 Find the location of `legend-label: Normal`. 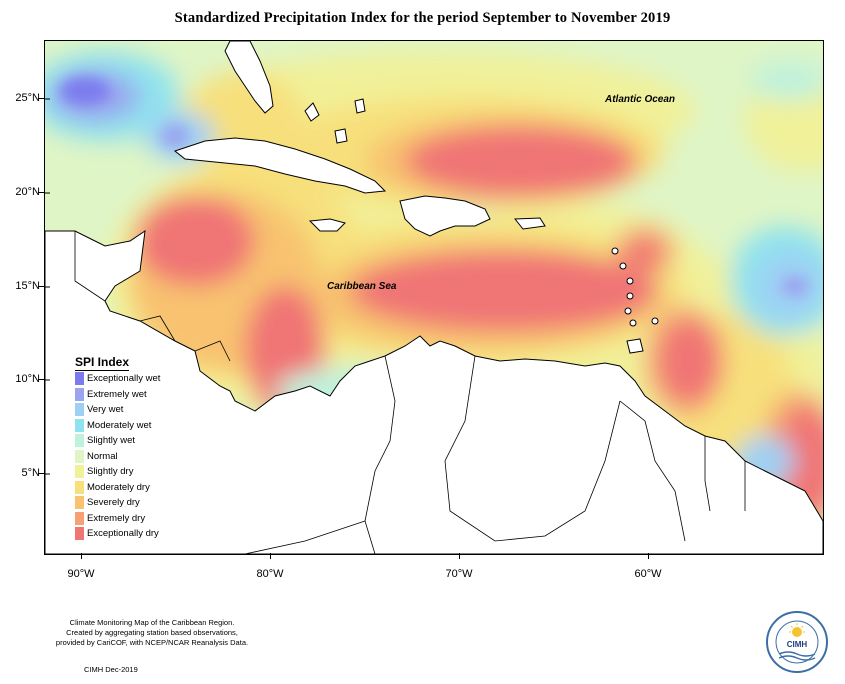

legend-label: Normal is located at coordinates (129, 456).